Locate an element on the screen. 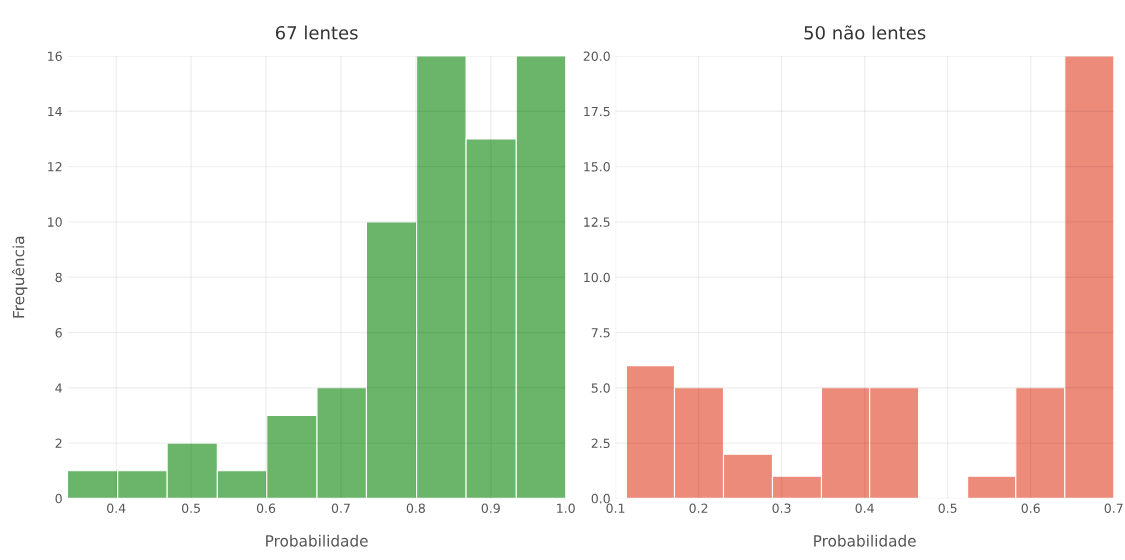 This screenshot has height=560, width=1125. y-axis-title: Frequência is located at coordinates (19, 277).